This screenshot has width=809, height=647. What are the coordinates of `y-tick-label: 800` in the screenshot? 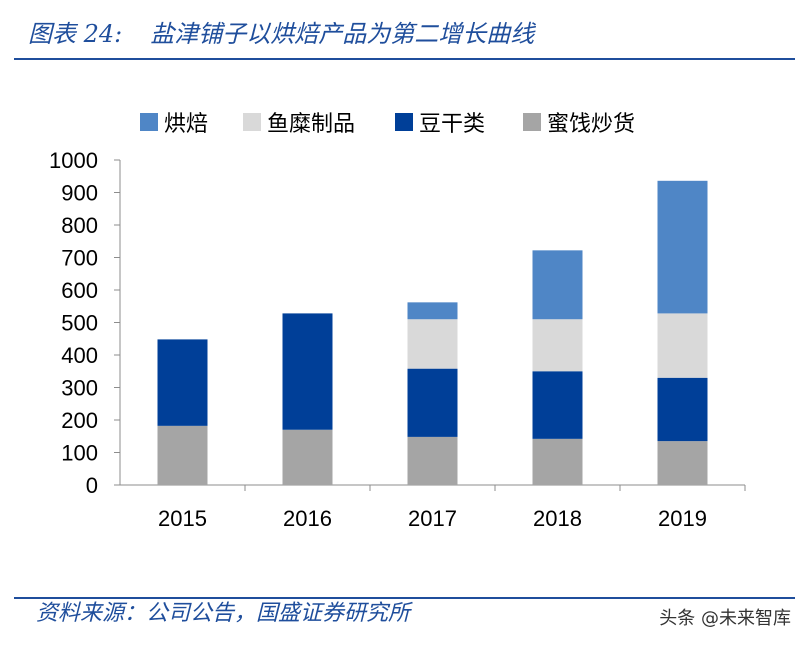 It's located at (79, 225).